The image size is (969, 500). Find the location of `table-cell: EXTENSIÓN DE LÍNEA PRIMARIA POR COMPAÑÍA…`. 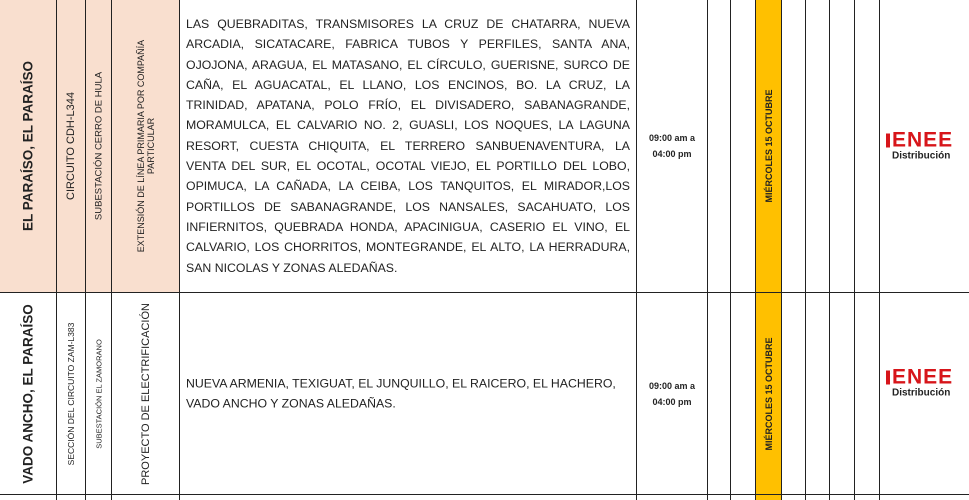

table-cell: EXTENSIÓN DE LÍNEA PRIMARIA POR COMPAÑÍA… is located at coordinates (146, 146).